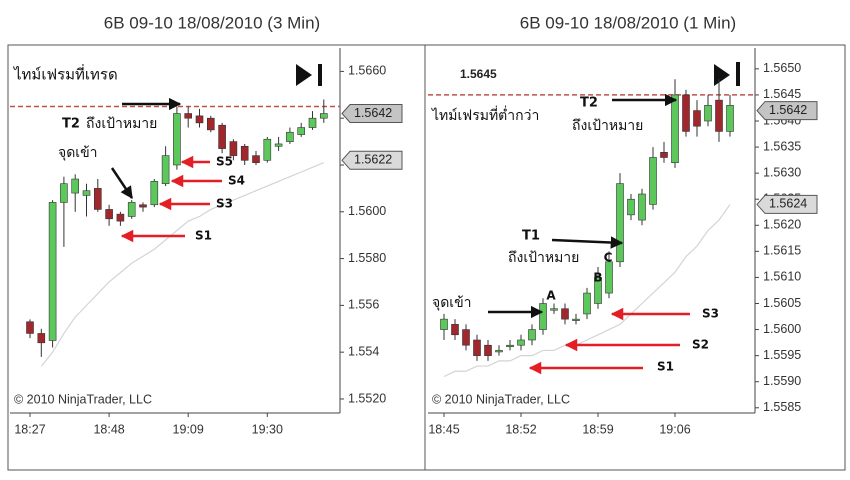 This screenshot has width=850, height=480. What do you see at coordinates (363, 351) in the screenshot?
I see `y-tick-label: 1.554` at bounding box center [363, 351].